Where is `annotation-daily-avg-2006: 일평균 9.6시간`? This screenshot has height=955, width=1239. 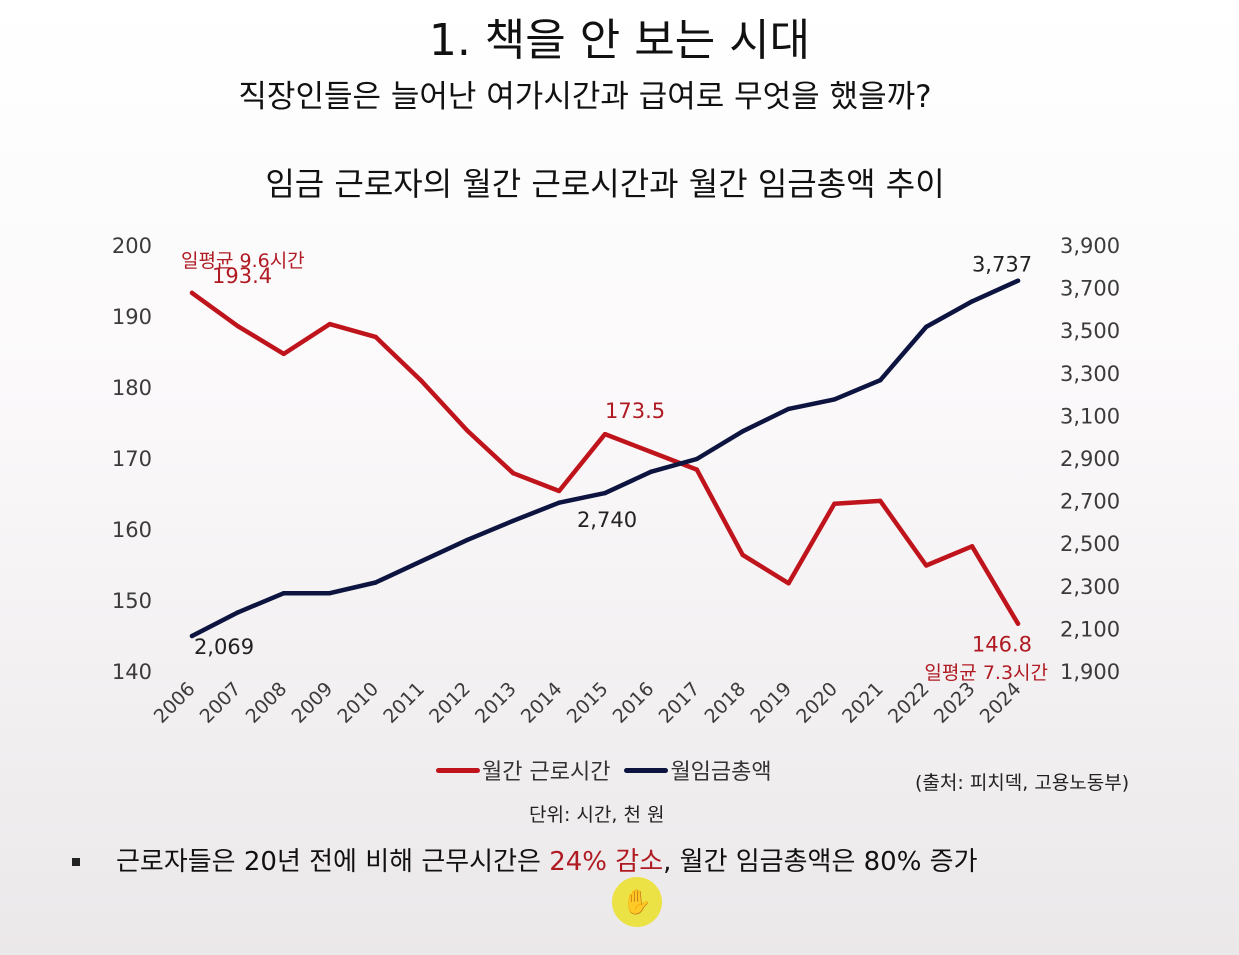 annotation-daily-avg-2006: 일평균 9.6시간 is located at coordinates (243, 261).